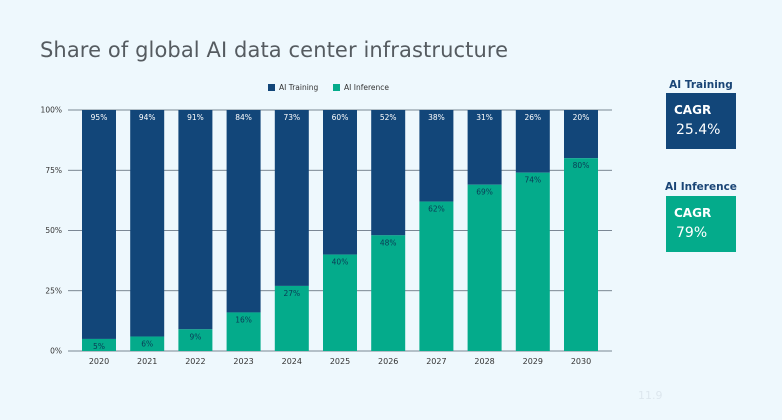  I want to click on x-tick-label: 2022, so click(195, 361).